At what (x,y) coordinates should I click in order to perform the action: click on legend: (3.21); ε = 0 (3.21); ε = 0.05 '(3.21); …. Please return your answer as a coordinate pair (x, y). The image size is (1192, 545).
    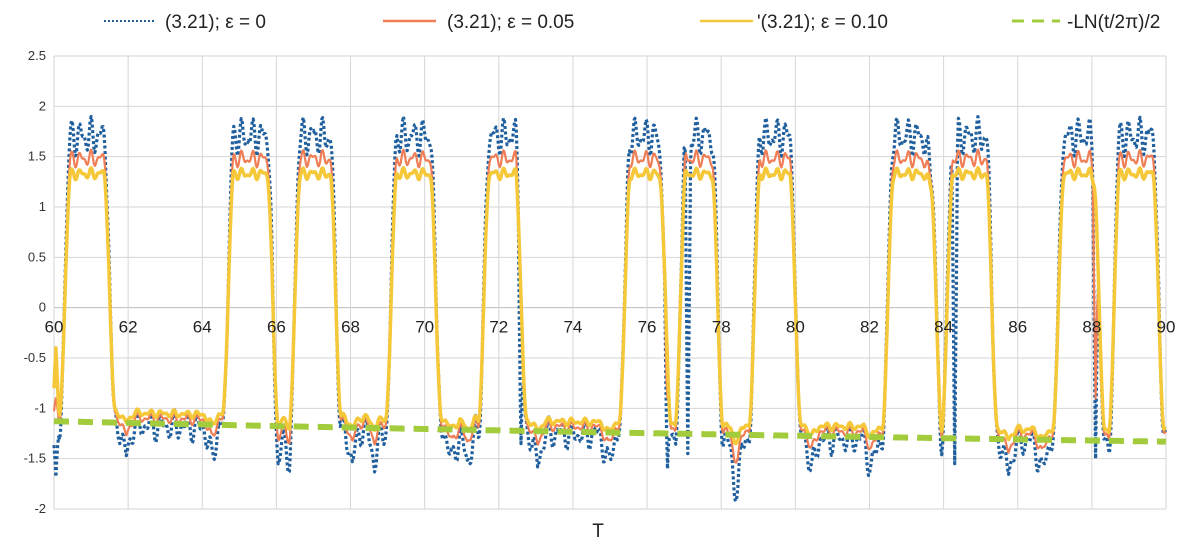
    Looking at the image, I should click on (632, 22).